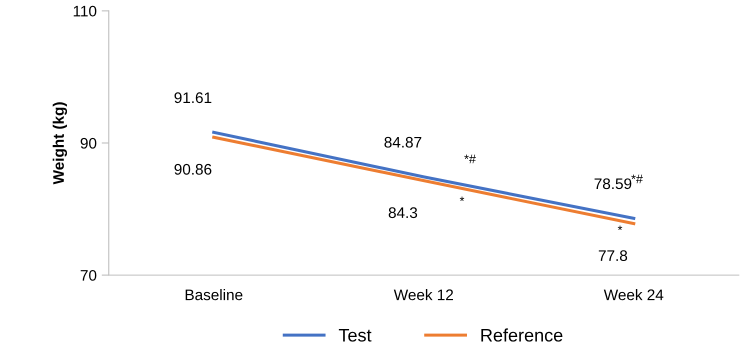 The image size is (750, 362). What do you see at coordinates (423, 294) in the screenshot?
I see `x-tick-label: Week 12` at bounding box center [423, 294].